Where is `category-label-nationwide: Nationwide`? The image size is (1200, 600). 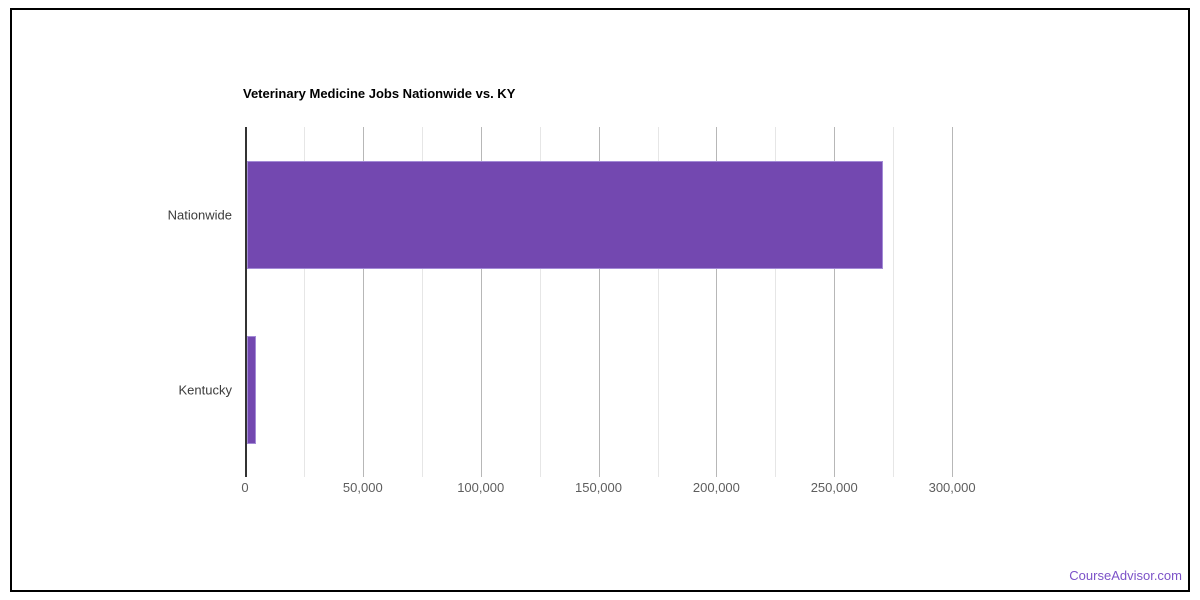 category-label-nationwide: Nationwide is located at coordinates (199, 214).